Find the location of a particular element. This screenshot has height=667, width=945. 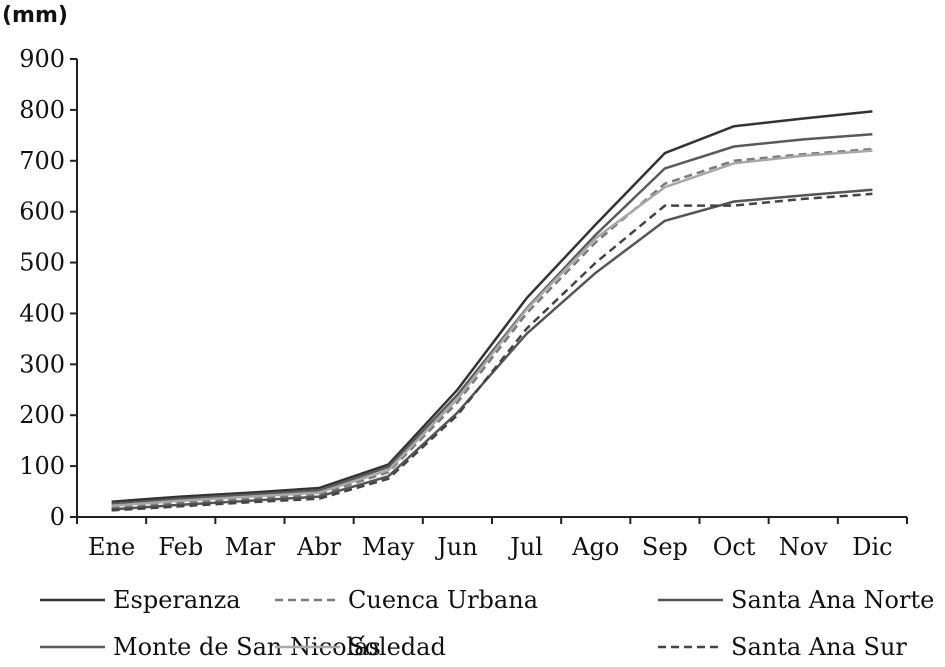

x-tick-label: Jul is located at coordinates (525, 547).